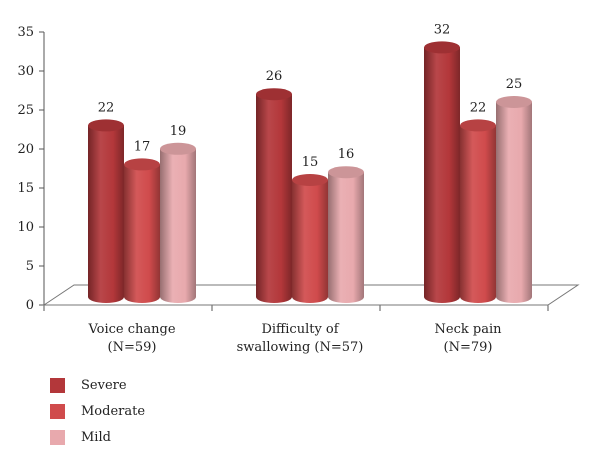 The height and width of the screenshot is (463, 600). What do you see at coordinates (142, 146) in the screenshot?
I see `data-label: 17` at bounding box center [142, 146].